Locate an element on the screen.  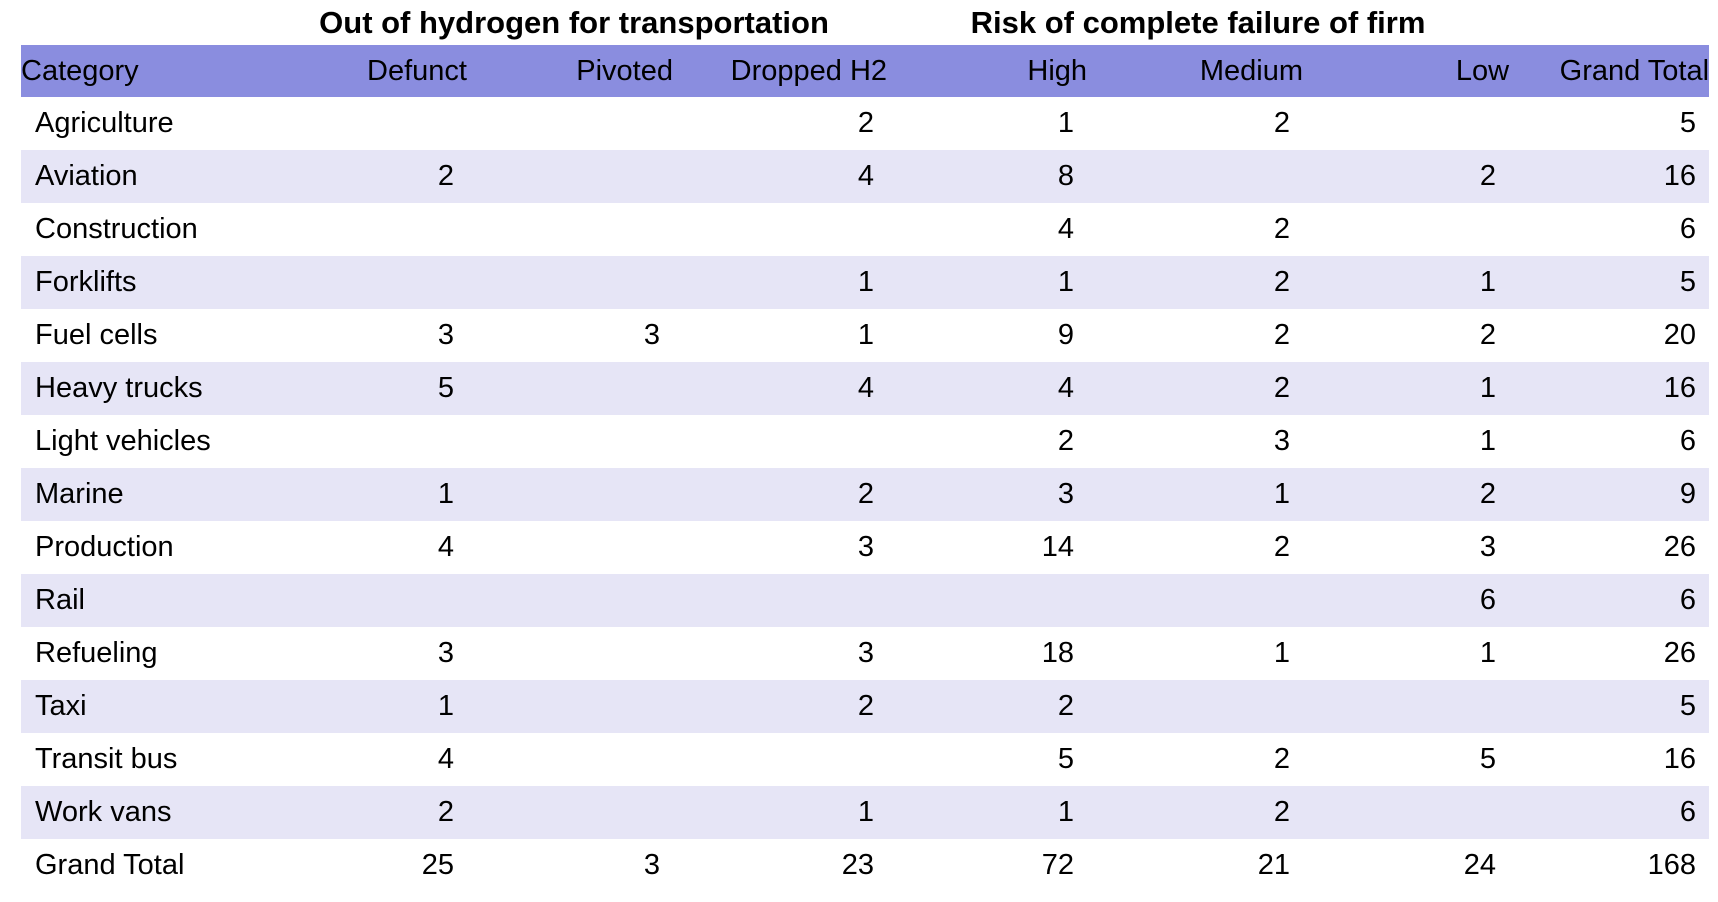
category-cell: Fuel cells is located at coordinates (96, 335).